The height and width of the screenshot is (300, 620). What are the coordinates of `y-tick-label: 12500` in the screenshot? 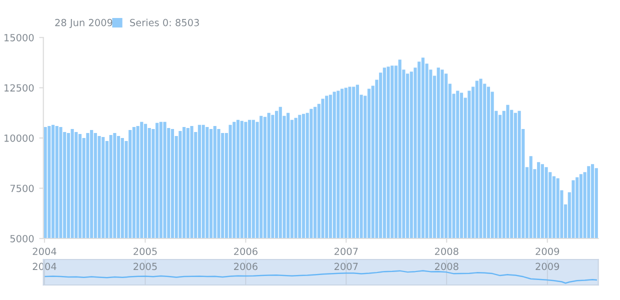 It's located at (19, 88).